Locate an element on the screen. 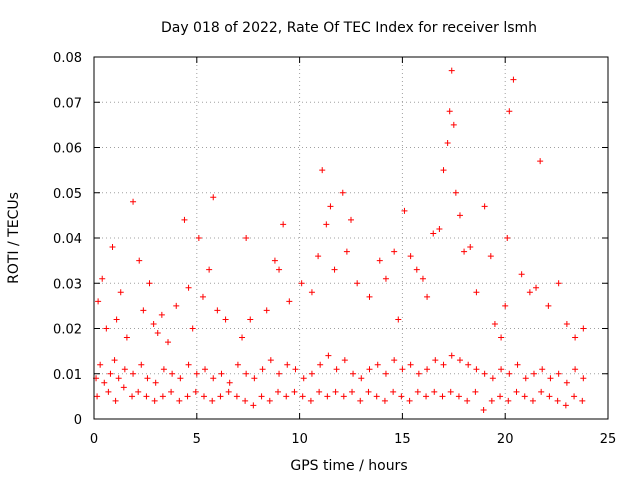 The width and height of the screenshot is (640, 480). y-tick-label: 0.03 is located at coordinates (67, 284).